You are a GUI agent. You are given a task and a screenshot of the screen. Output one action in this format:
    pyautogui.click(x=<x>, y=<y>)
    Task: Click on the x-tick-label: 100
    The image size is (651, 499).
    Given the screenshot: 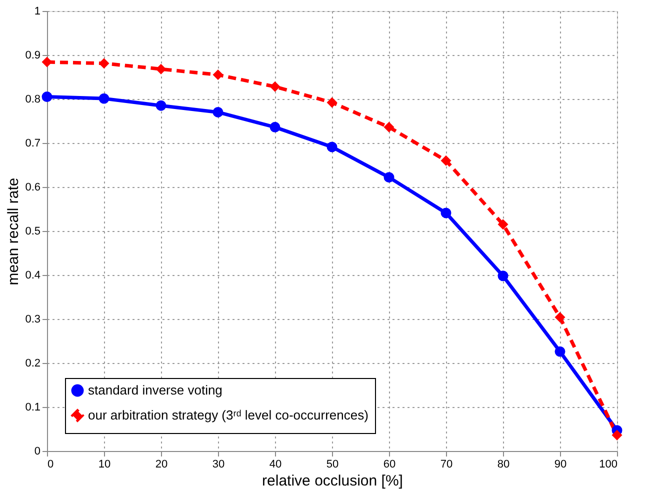 What is the action you would take?
    pyautogui.click(x=608, y=464)
    